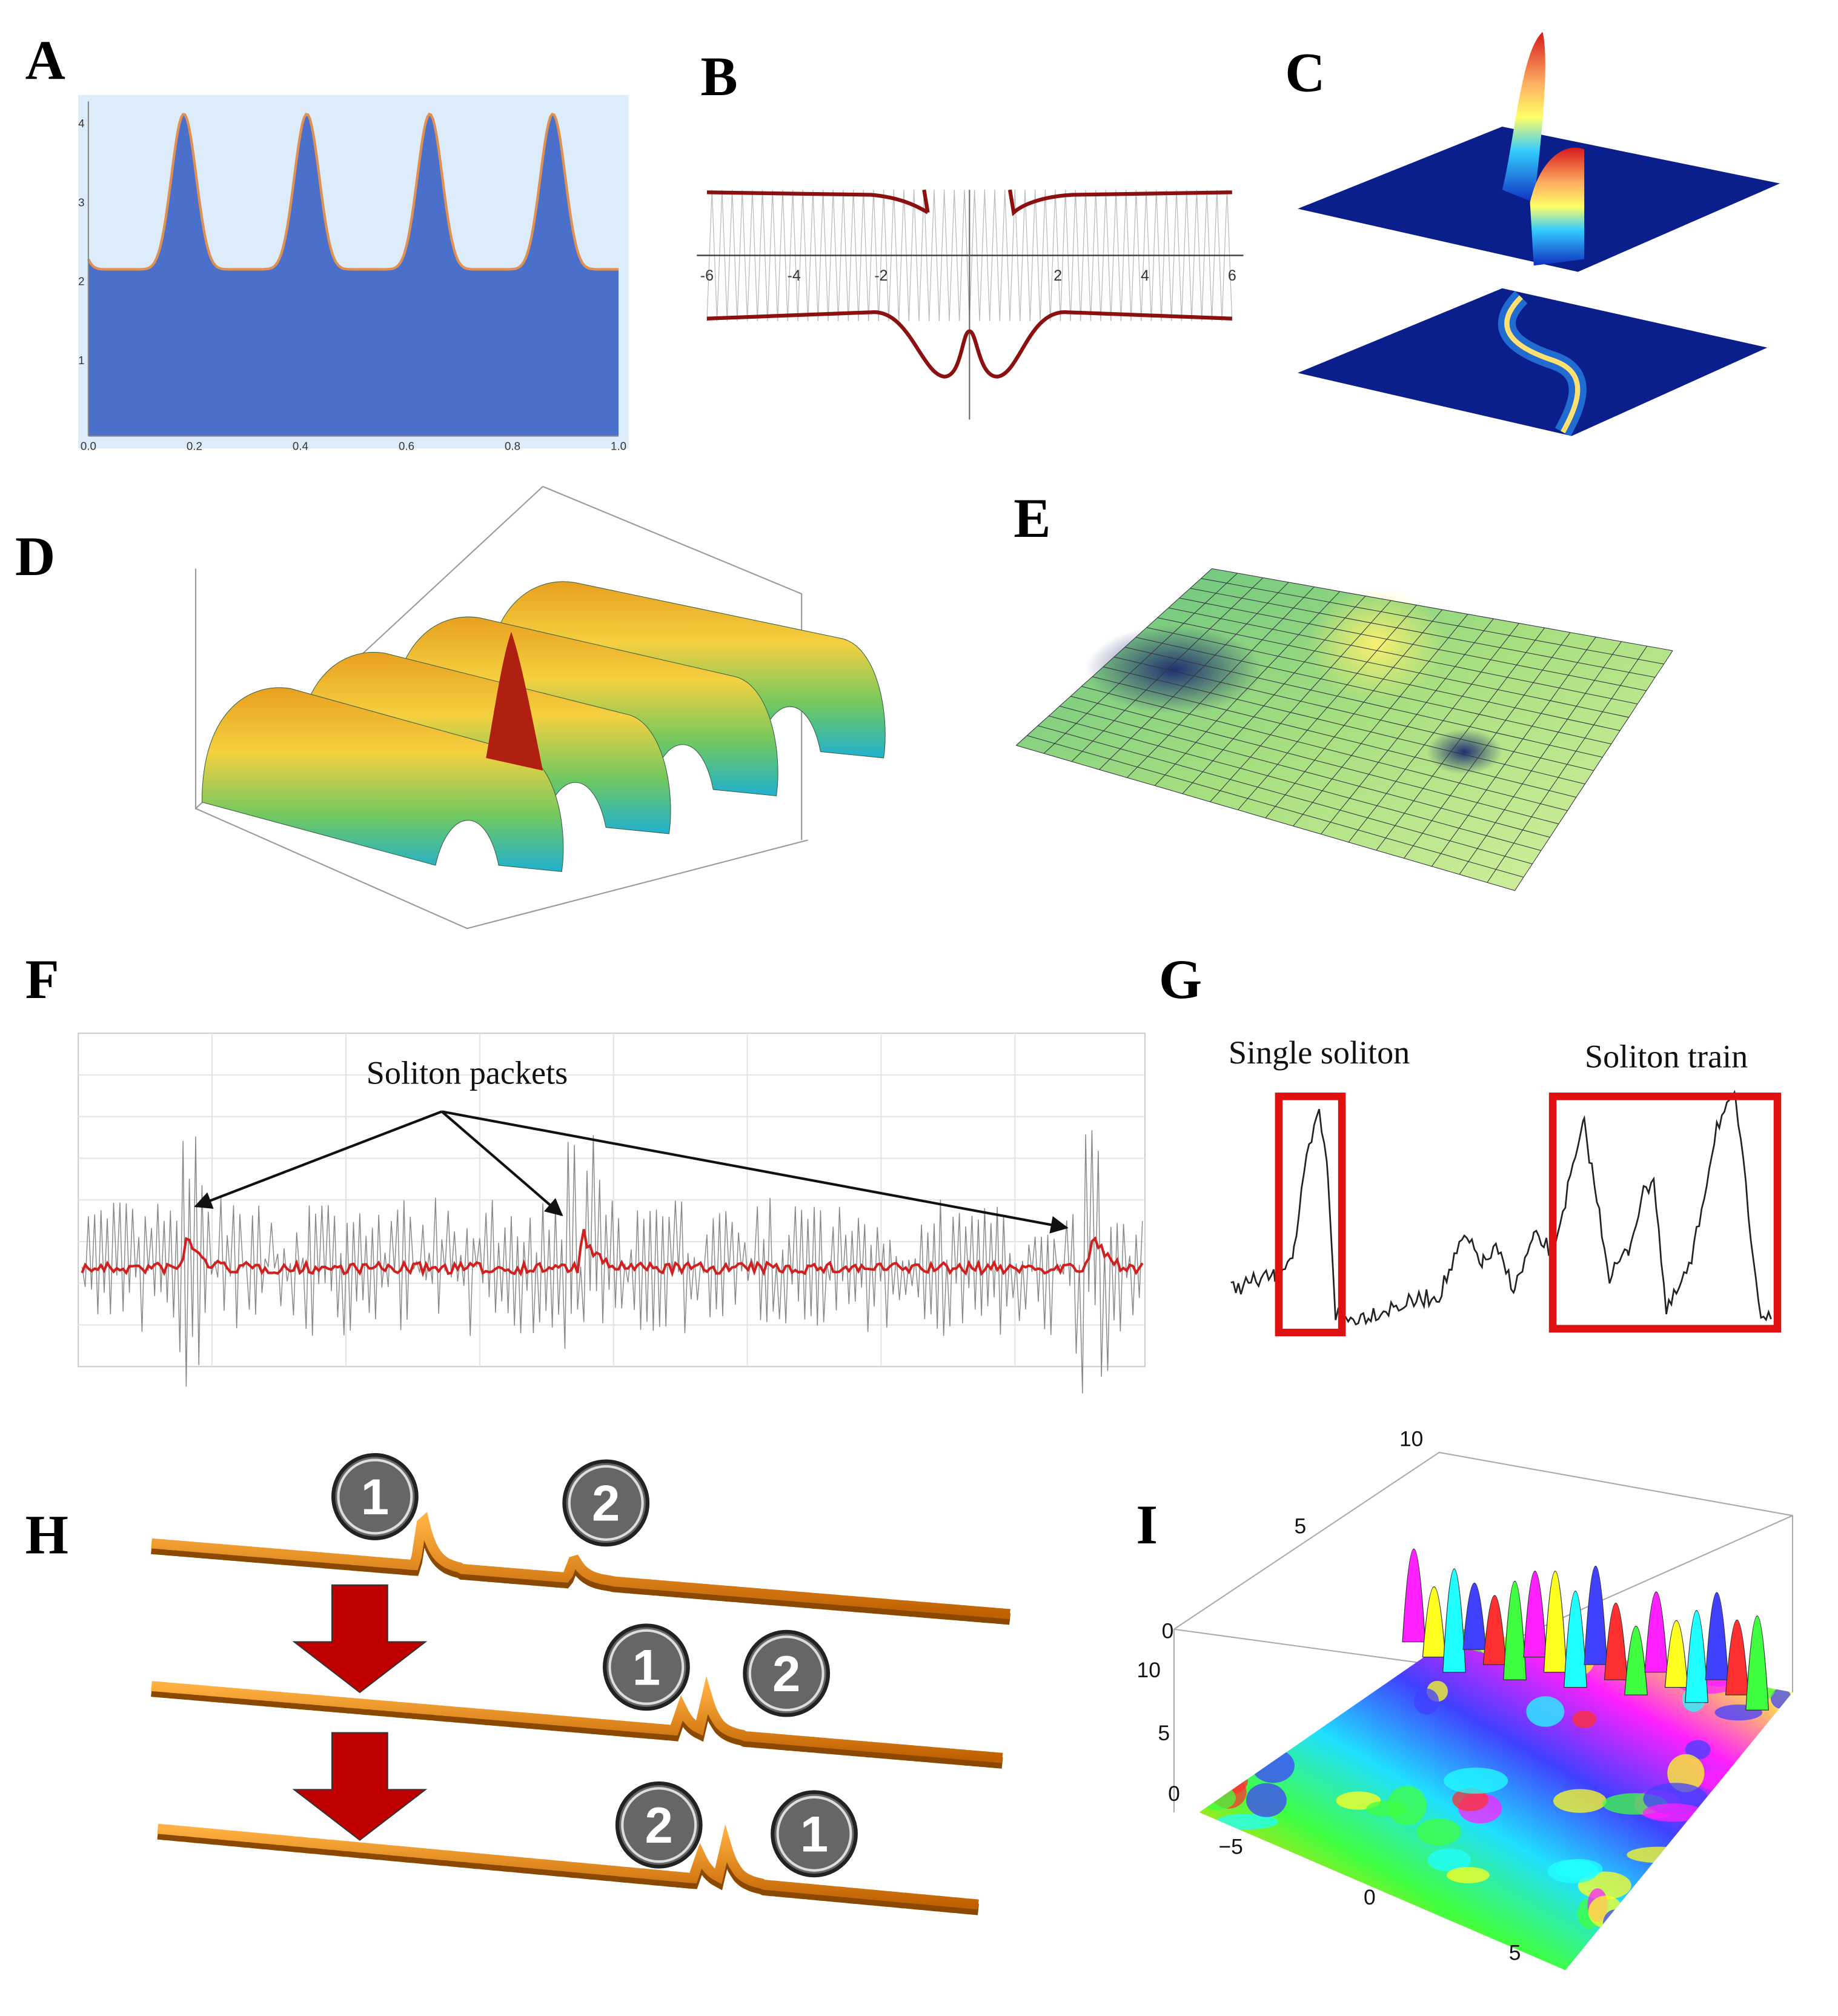  I want to click on x-tick-label: -6, so click(707, 275).